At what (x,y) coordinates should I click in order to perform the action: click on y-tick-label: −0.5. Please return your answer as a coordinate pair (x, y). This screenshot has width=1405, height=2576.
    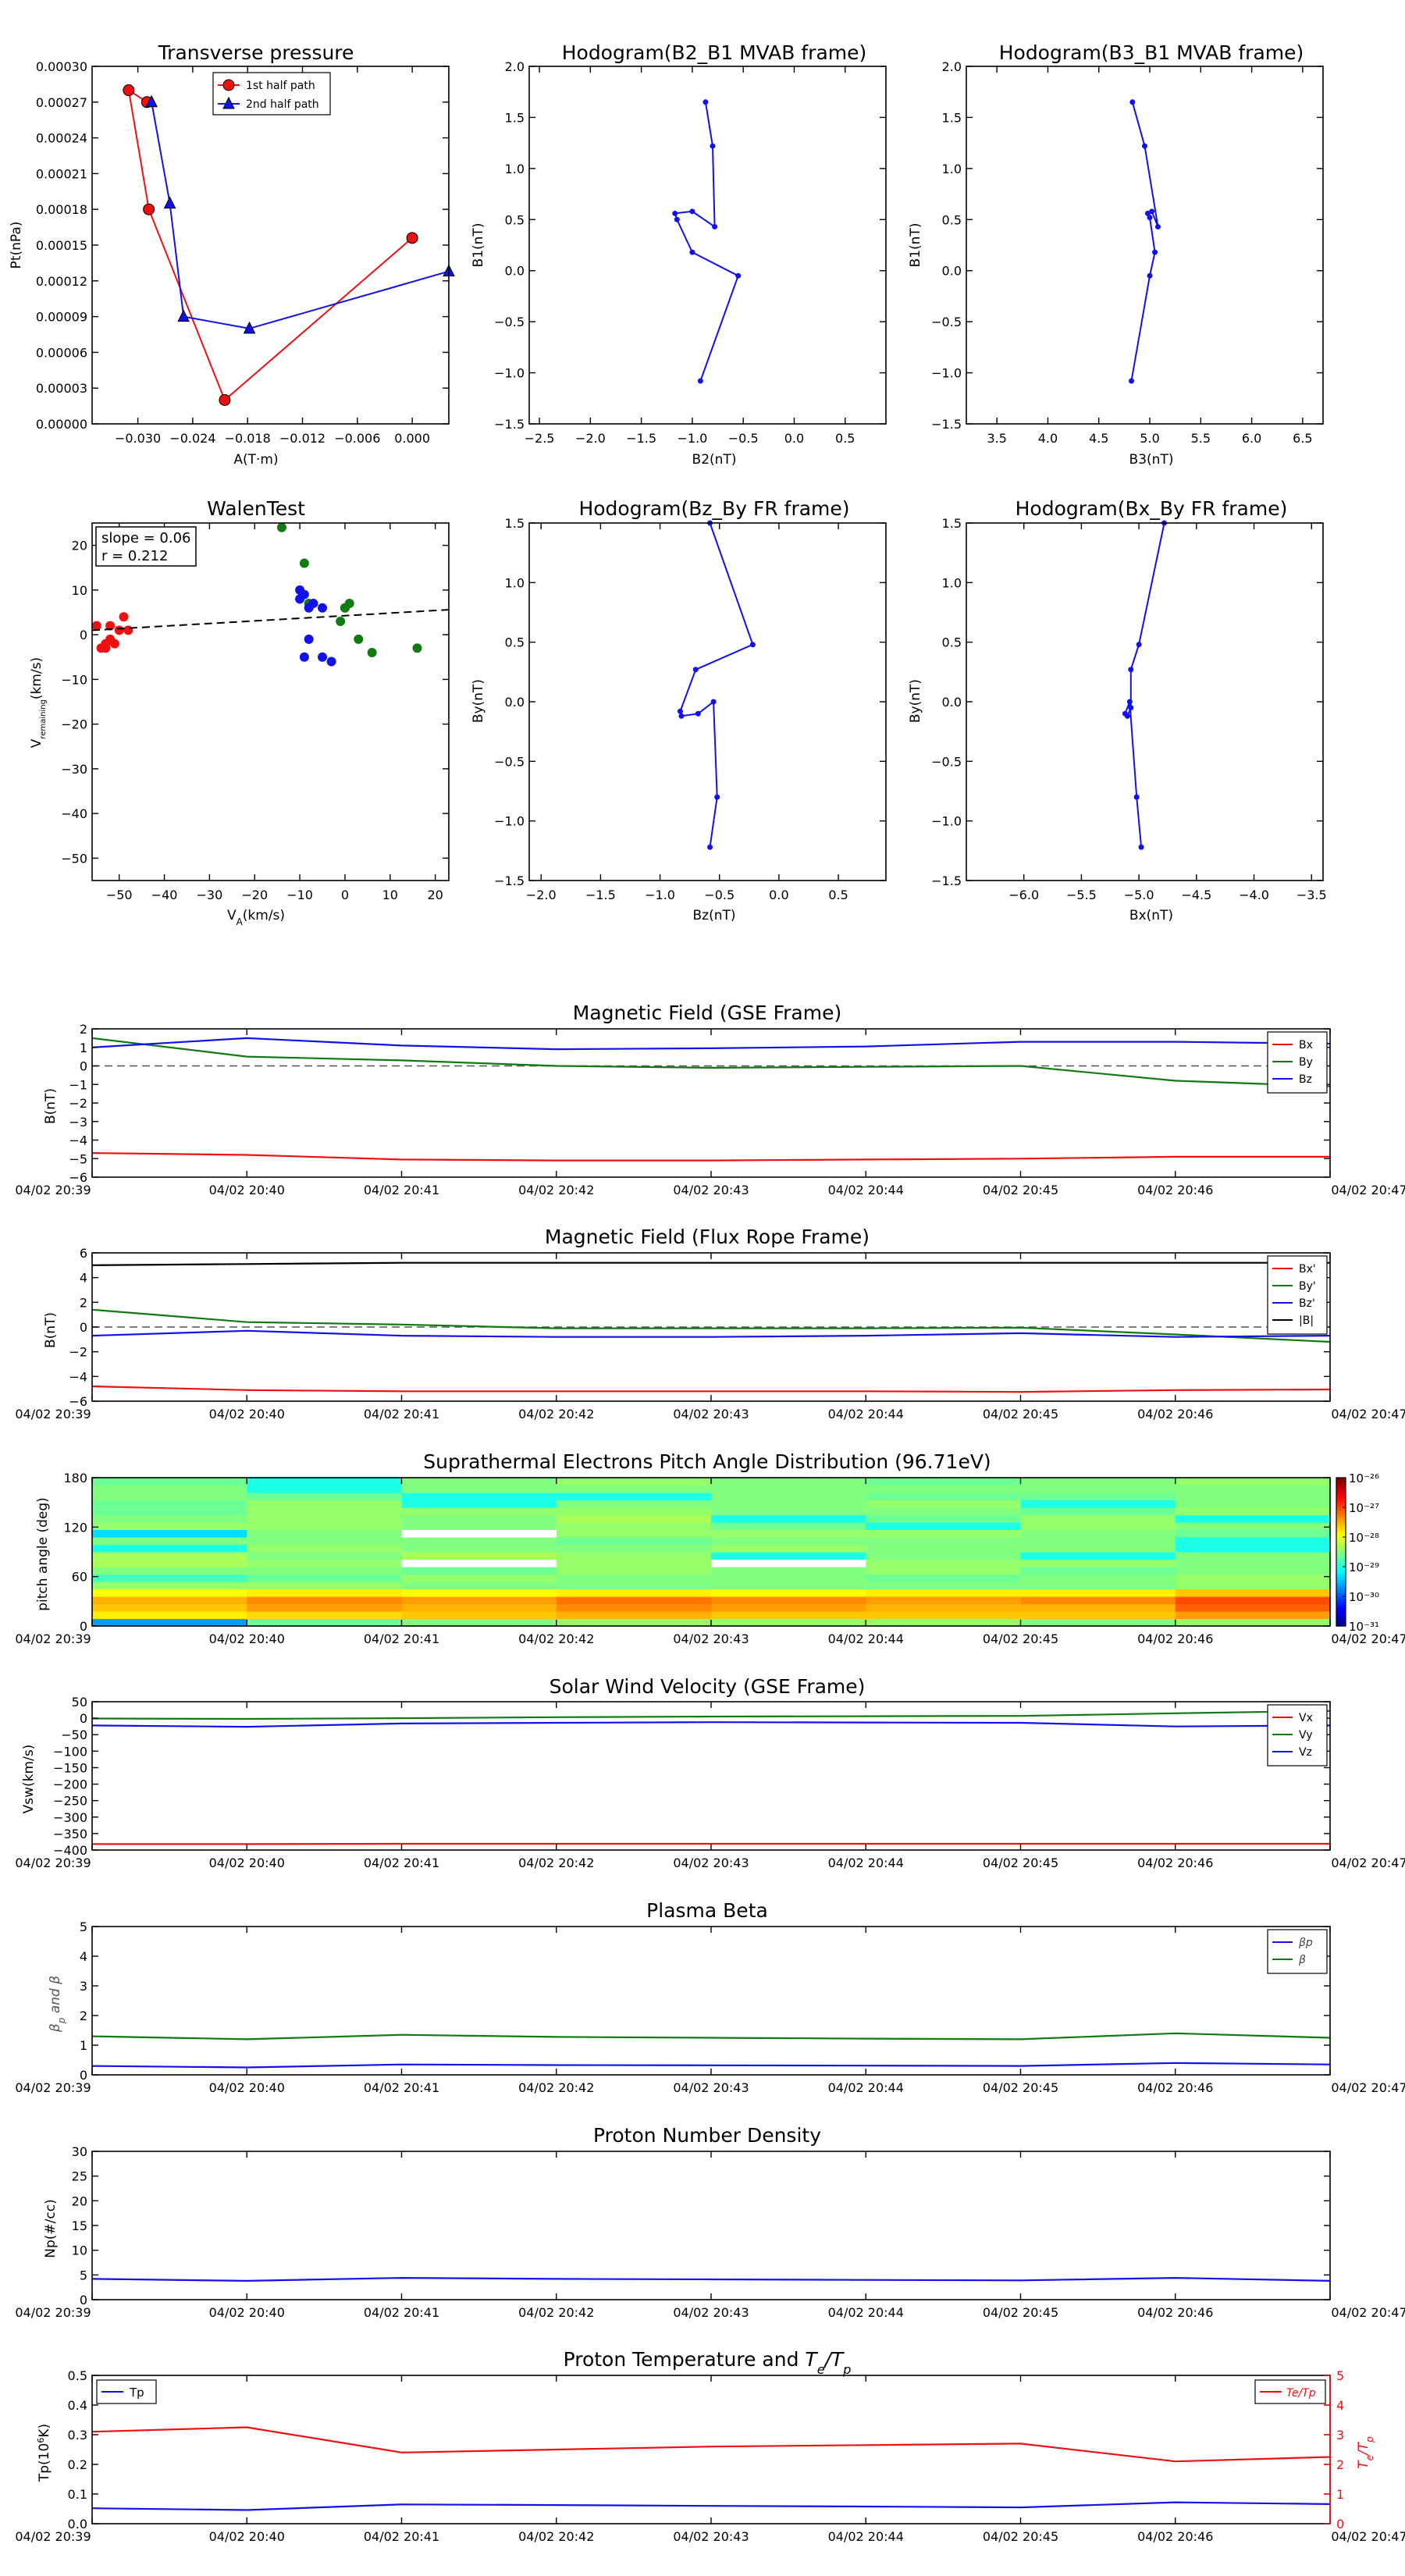
    Looking at the image, I should click on (510, 761).